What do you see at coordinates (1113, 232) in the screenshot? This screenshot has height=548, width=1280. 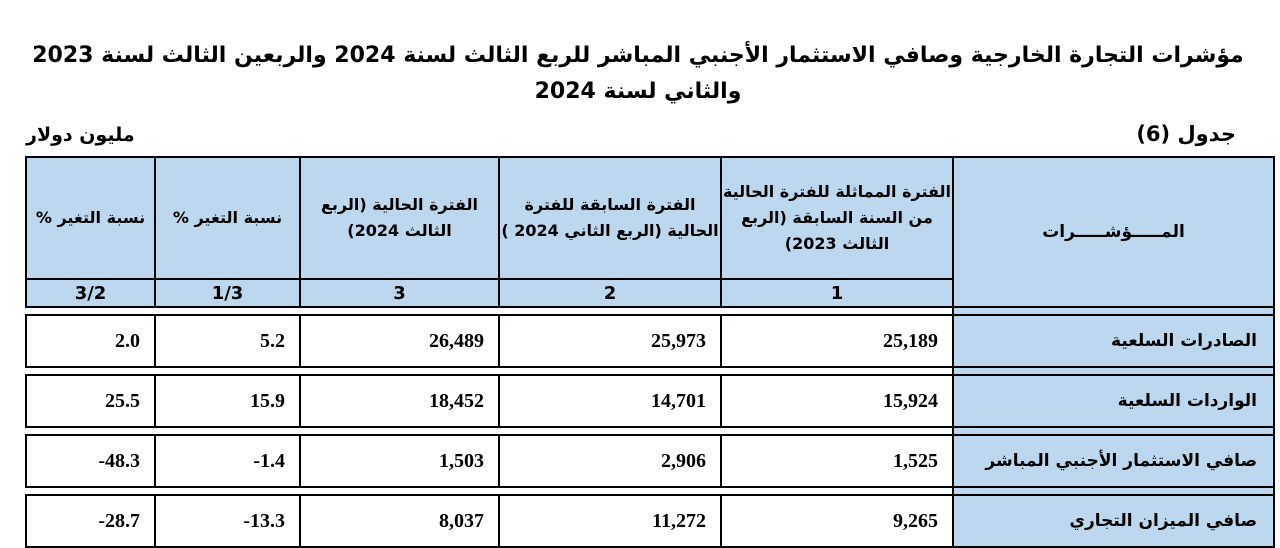 I see `header-indicators: المـــــؤشـــــرات` at bounding box center [1113, 232].